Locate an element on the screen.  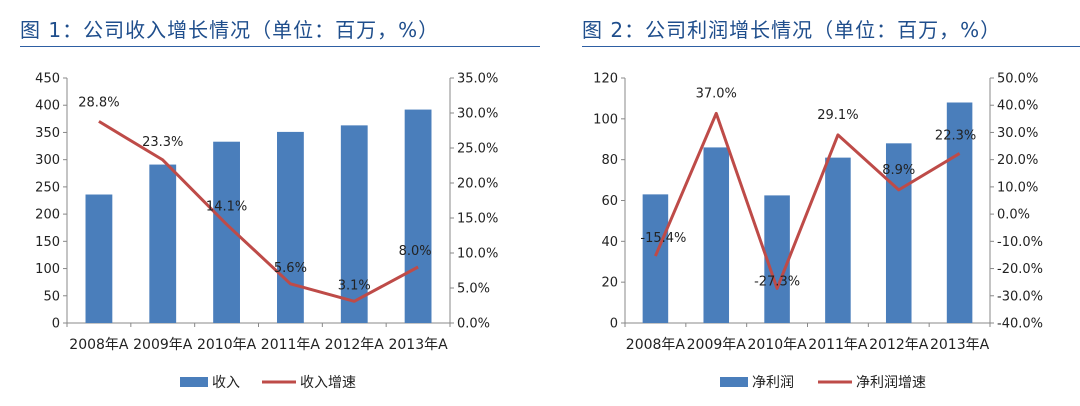
right-tick-label: -10.0% is located at coordinates (1020, 242).